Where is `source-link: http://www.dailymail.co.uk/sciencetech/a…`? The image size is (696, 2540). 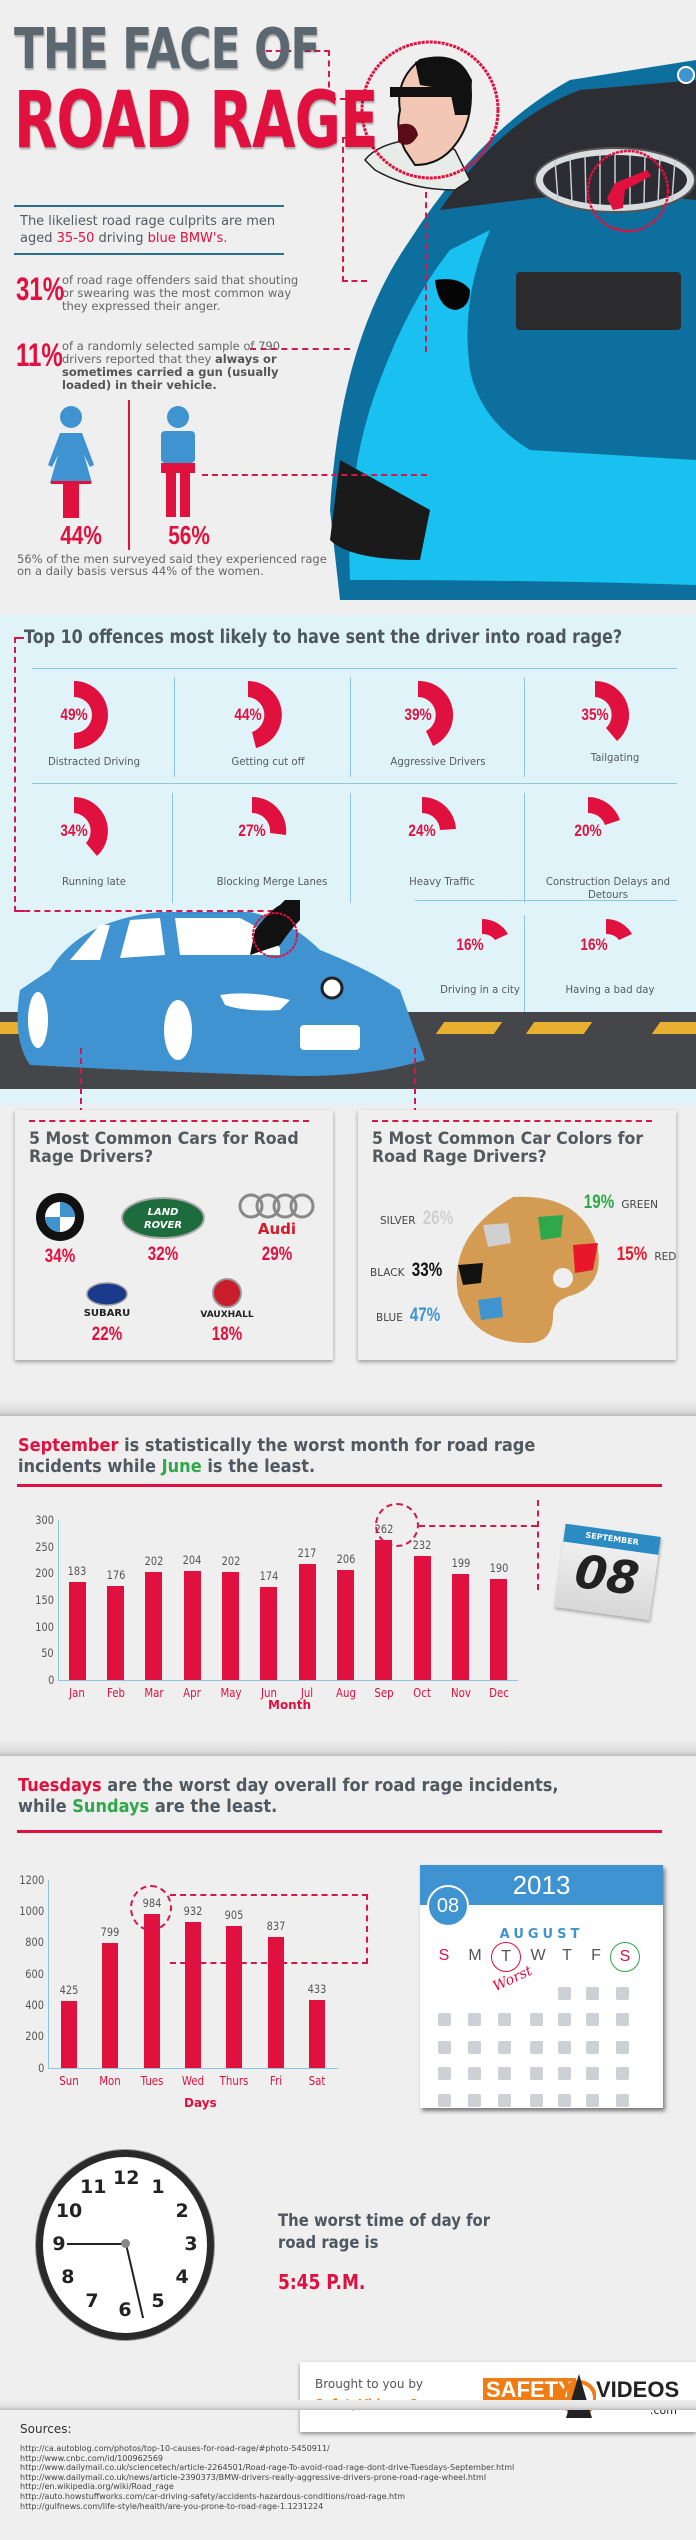 source-link: http://www.dailymail.co.uk/sciencetech/a… is located at coordinates (267, 2468).